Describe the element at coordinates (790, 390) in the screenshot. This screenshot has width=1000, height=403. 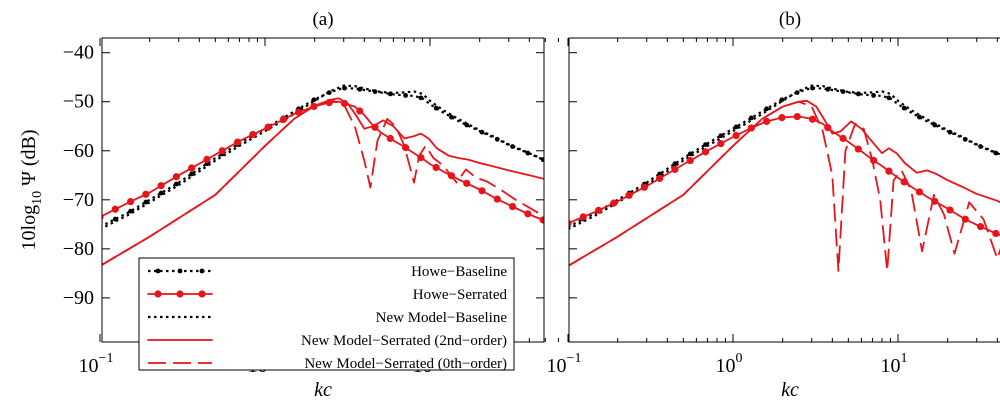
I see `panel-b-xlabel: kc` at that location.